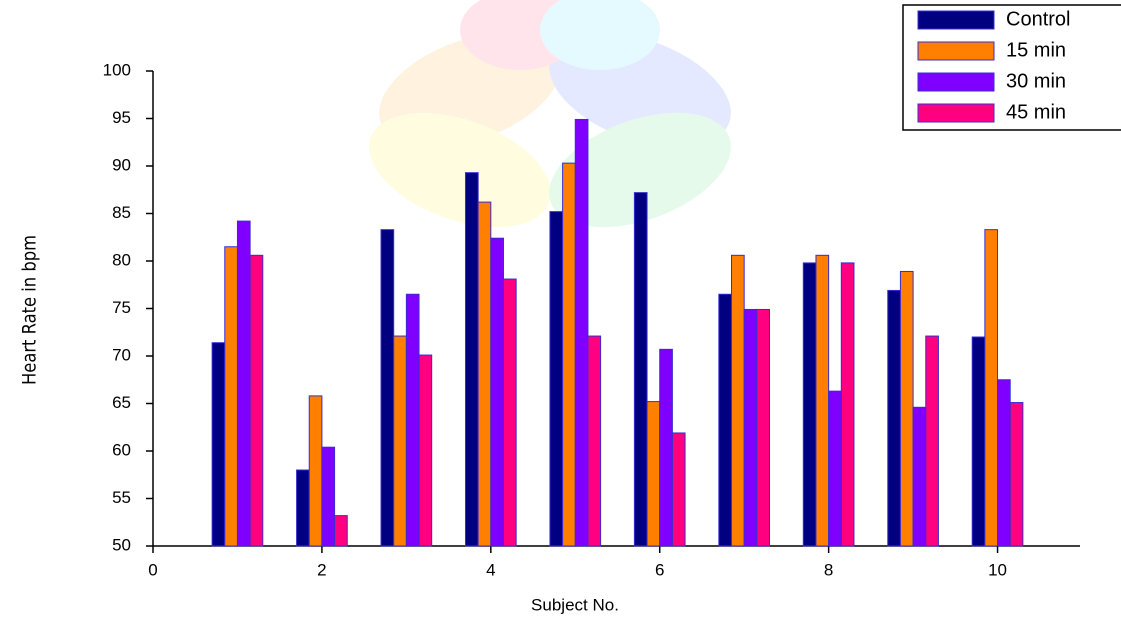 This screenshot has height=617, width=1121. Describe the element at coordinates (121, 544) in the screenshot. I see `y-tick-label: 50` at that location.